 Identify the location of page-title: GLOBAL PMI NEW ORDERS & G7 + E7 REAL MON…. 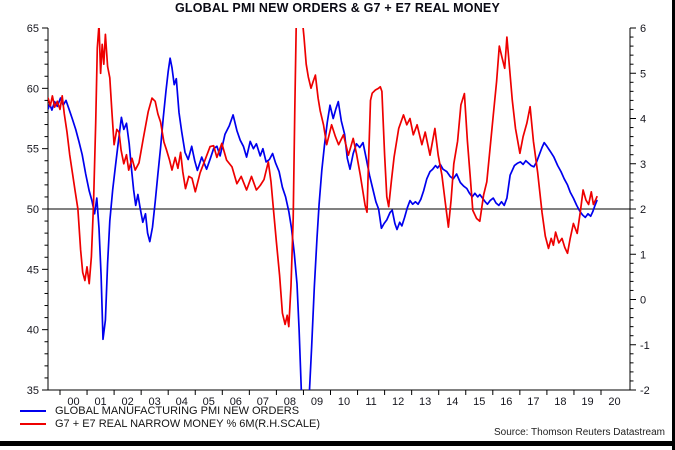
(337, 8).